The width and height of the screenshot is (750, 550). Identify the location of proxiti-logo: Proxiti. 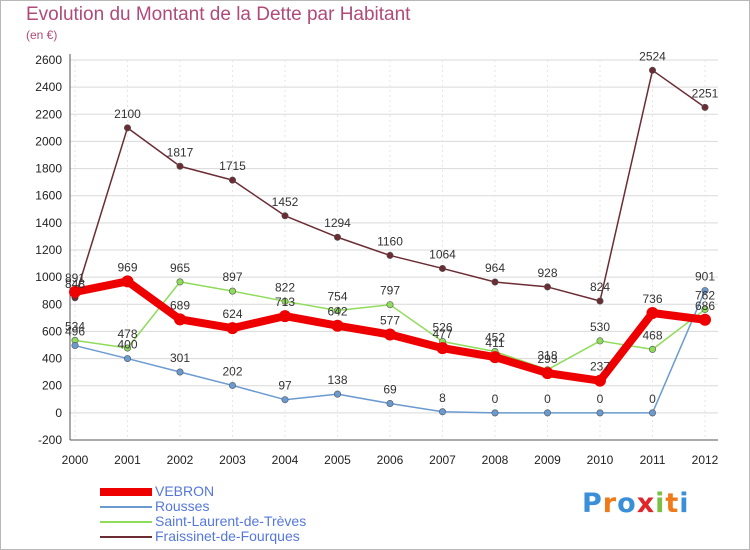
(636, 503).